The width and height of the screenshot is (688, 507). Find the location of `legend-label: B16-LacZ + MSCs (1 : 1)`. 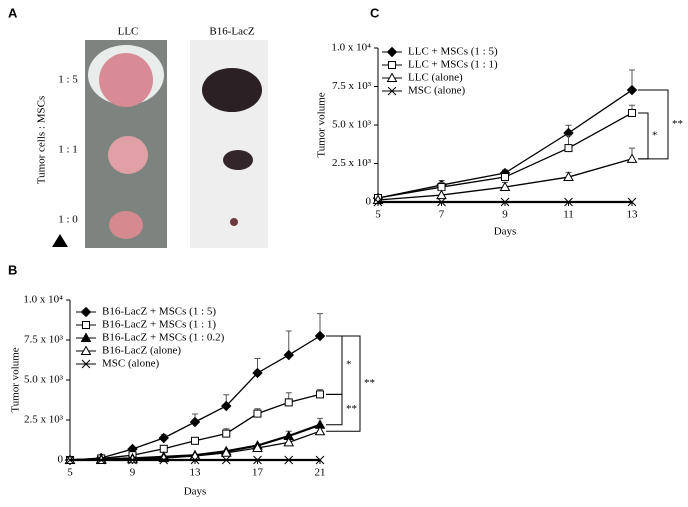

legend-label: B16-LacZ + MSCs (1 : 1) is located at coordinates (159, 325).